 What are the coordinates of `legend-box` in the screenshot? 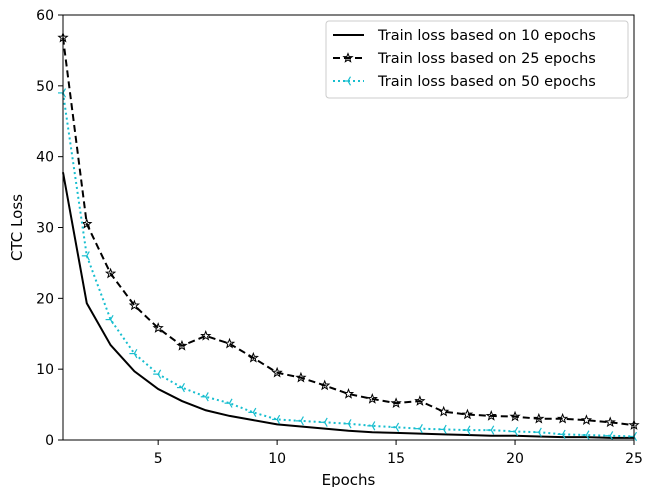 It's located at (477, 59).